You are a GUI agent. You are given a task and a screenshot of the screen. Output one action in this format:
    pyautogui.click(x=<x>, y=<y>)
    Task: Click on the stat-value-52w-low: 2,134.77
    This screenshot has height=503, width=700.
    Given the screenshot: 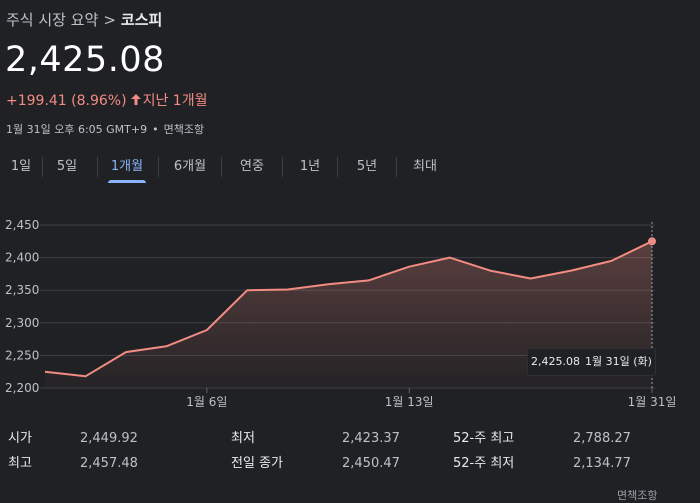 What is the action you would take?
    pyautogui.click(x=602, y=463)
    